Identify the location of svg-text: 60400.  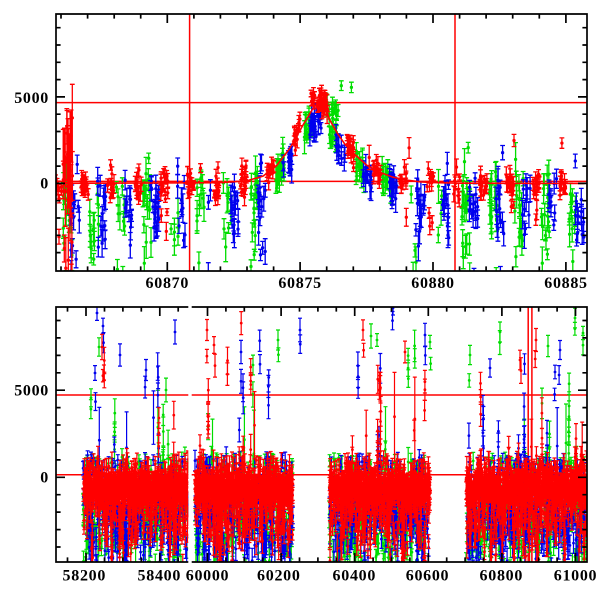
(355, 576).